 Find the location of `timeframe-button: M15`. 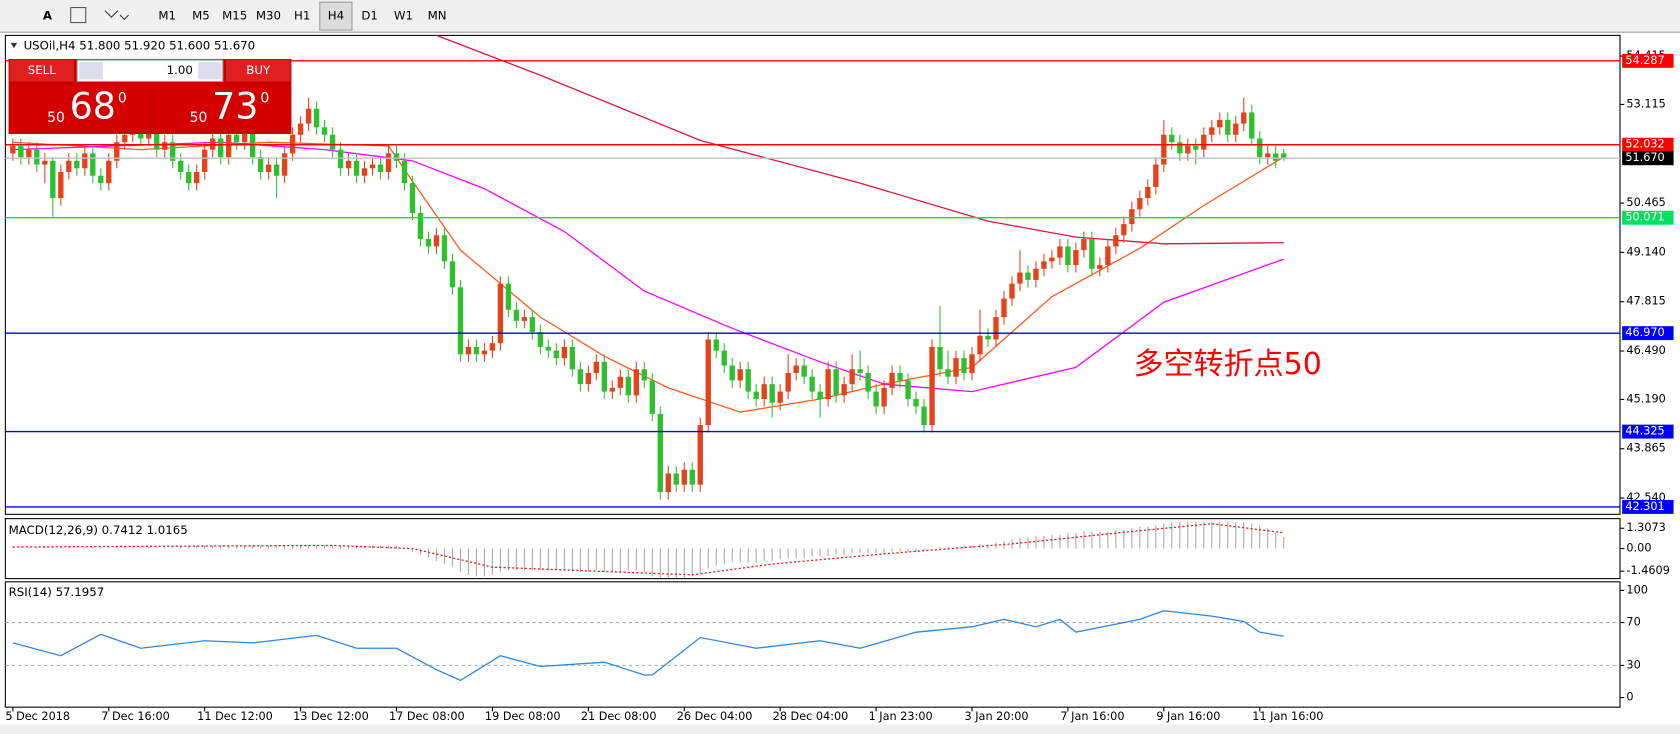

timeframe-button: M15 is located at coordinates (234, 16).